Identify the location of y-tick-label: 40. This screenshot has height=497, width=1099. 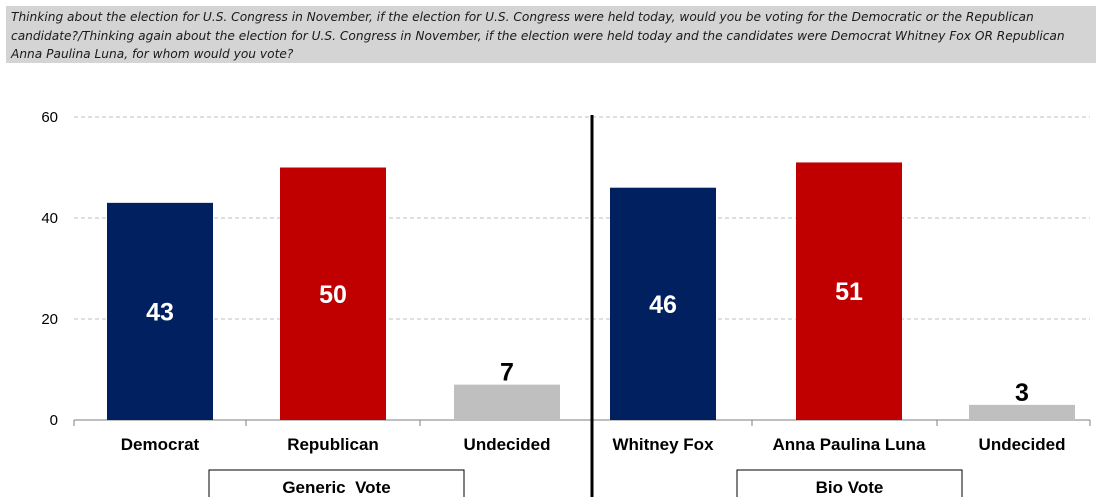
(49, 218).